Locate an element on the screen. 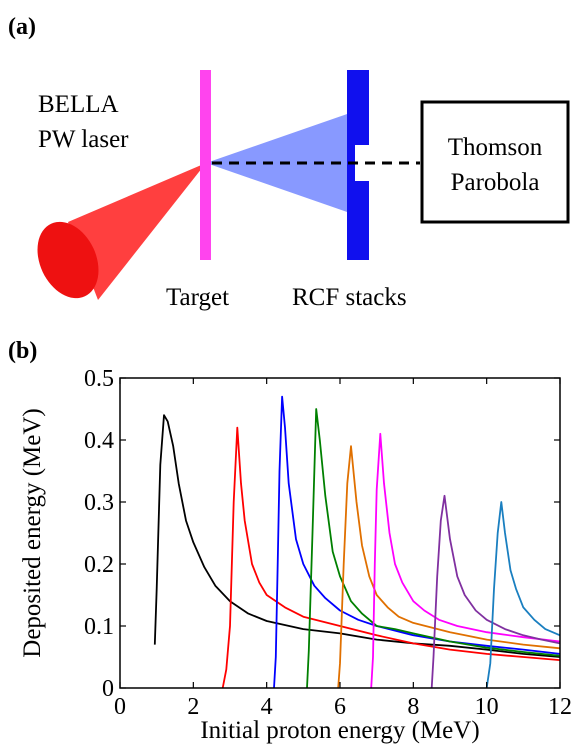  laser-cone is located at coordinates (137, 231).